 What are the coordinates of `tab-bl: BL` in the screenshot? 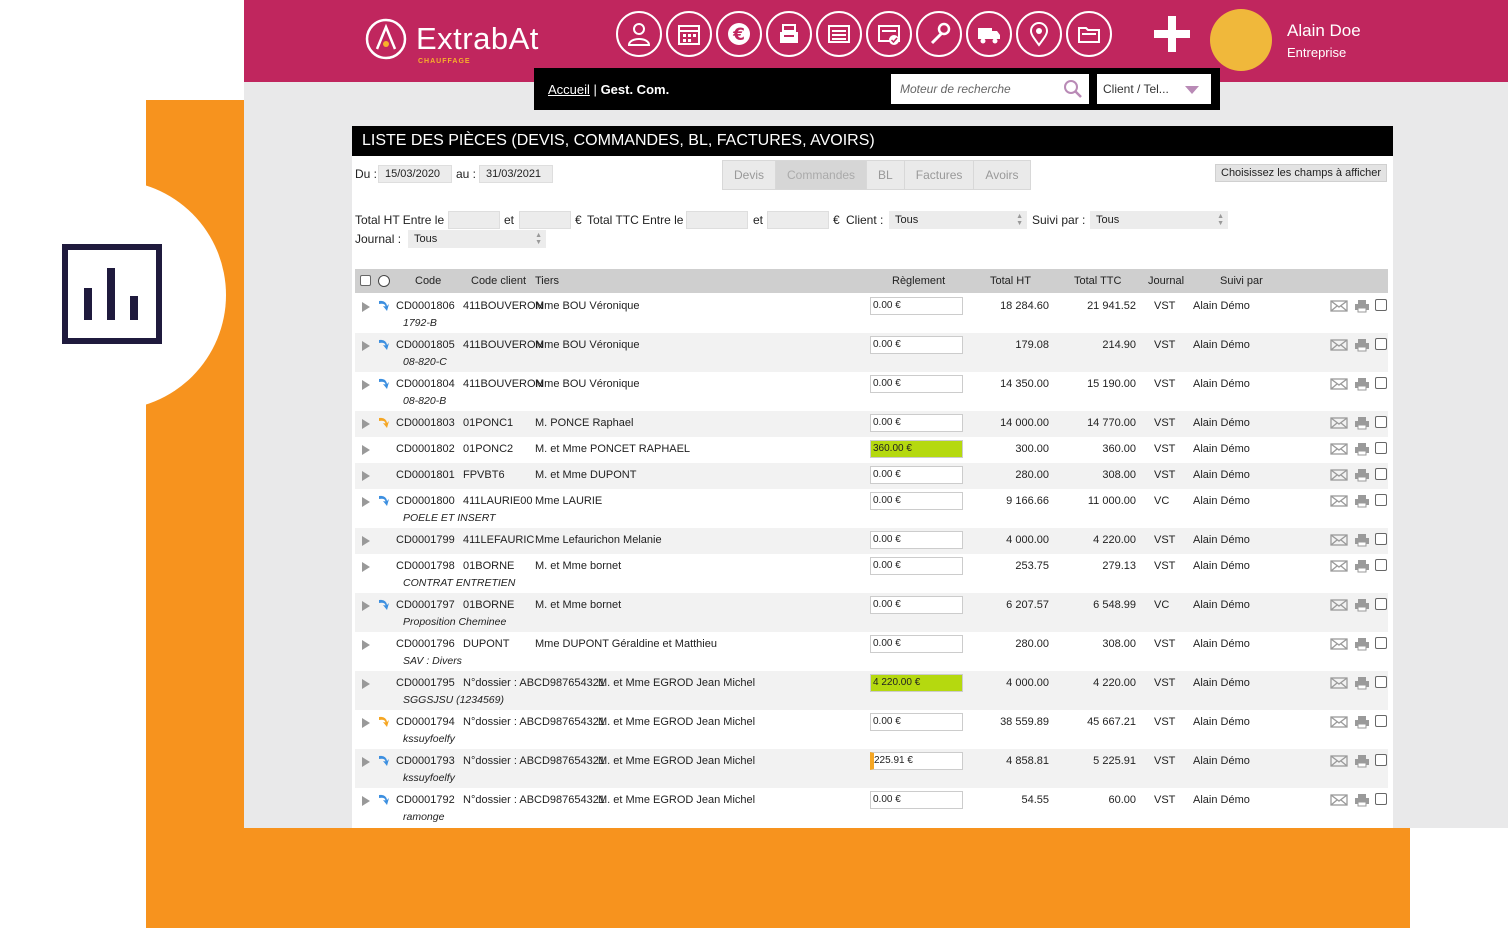 It's located at (886, 175).